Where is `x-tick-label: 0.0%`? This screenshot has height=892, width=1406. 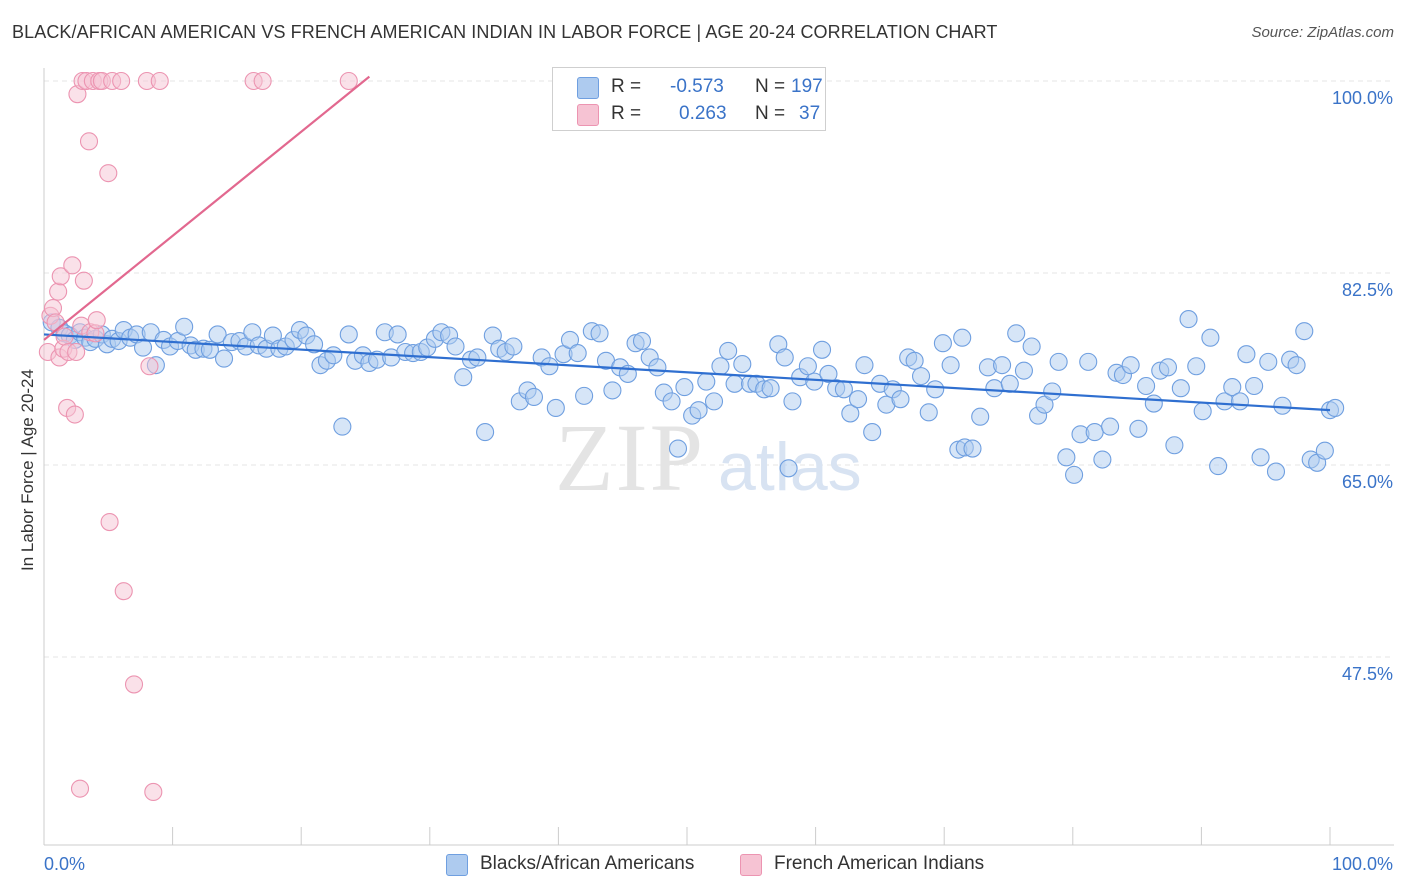
x-tick-label: 0.0% is located at coordinates (64, 864).